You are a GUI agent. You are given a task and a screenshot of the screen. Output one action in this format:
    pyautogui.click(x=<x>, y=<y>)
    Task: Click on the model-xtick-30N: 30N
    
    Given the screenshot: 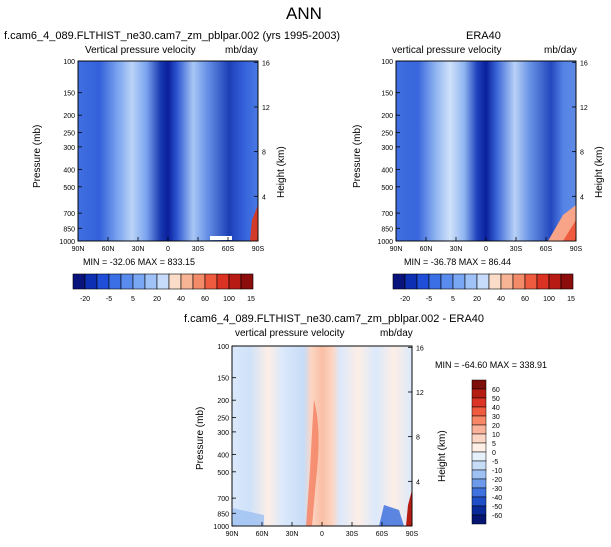 What is the action you would take?
    pyautogui.click(x=138, y=249)
    